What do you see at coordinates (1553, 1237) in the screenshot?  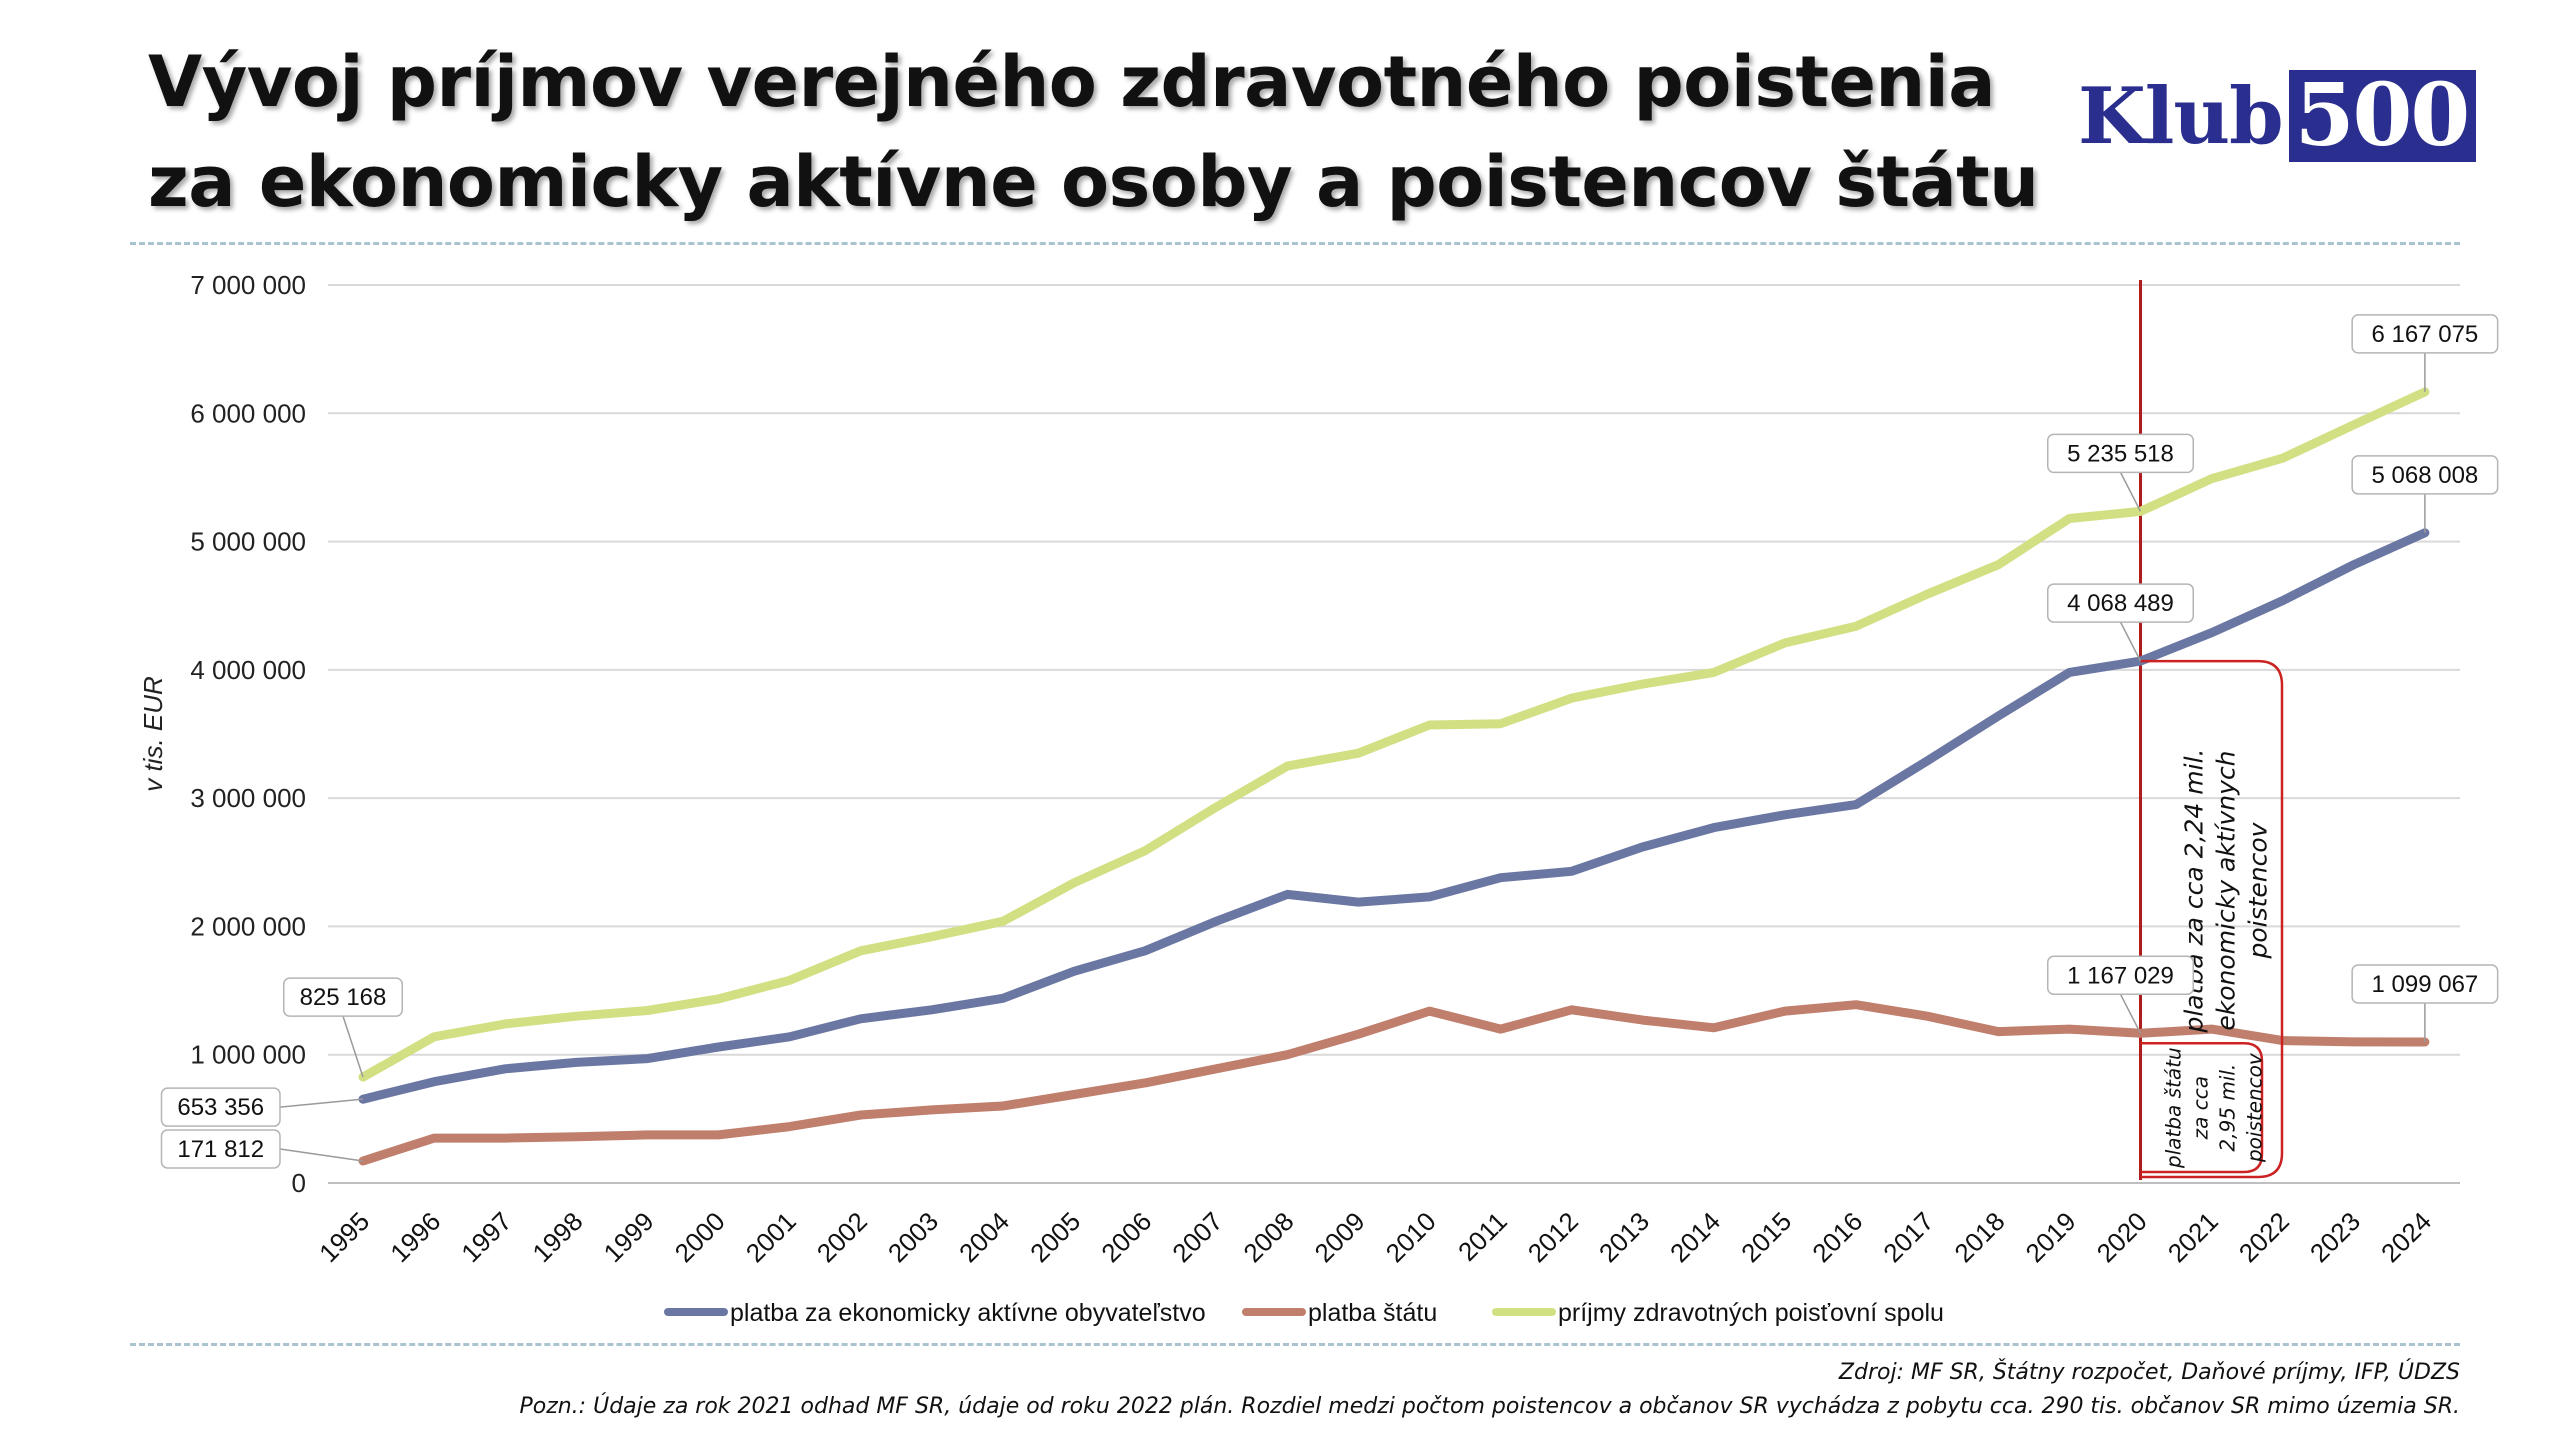 I see `x-tick-label: 2012` at bounding box center [1553, 1237].